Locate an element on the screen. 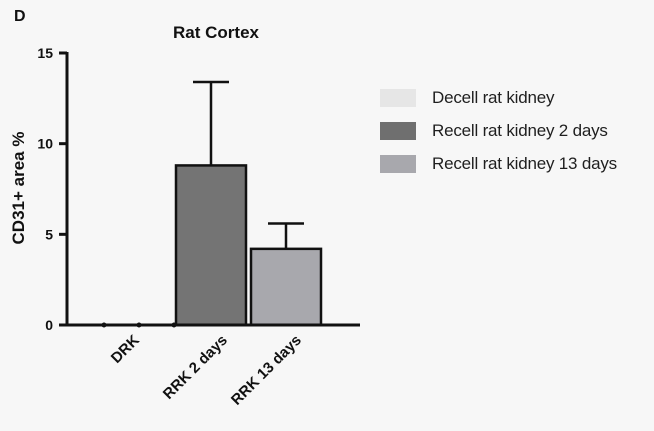 Image resolution: width=654 pixels, height=431 pixels. panel-label: D is located at coordinates (20, 16).